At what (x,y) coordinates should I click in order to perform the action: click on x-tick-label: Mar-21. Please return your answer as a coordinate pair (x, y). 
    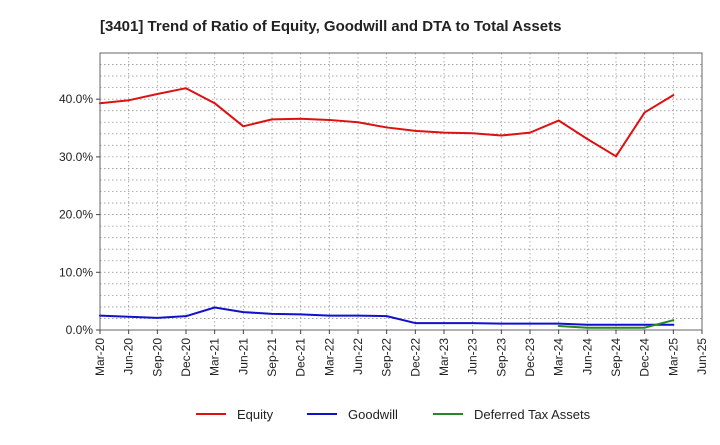
    Looking at the image, I should click on (215, 357).